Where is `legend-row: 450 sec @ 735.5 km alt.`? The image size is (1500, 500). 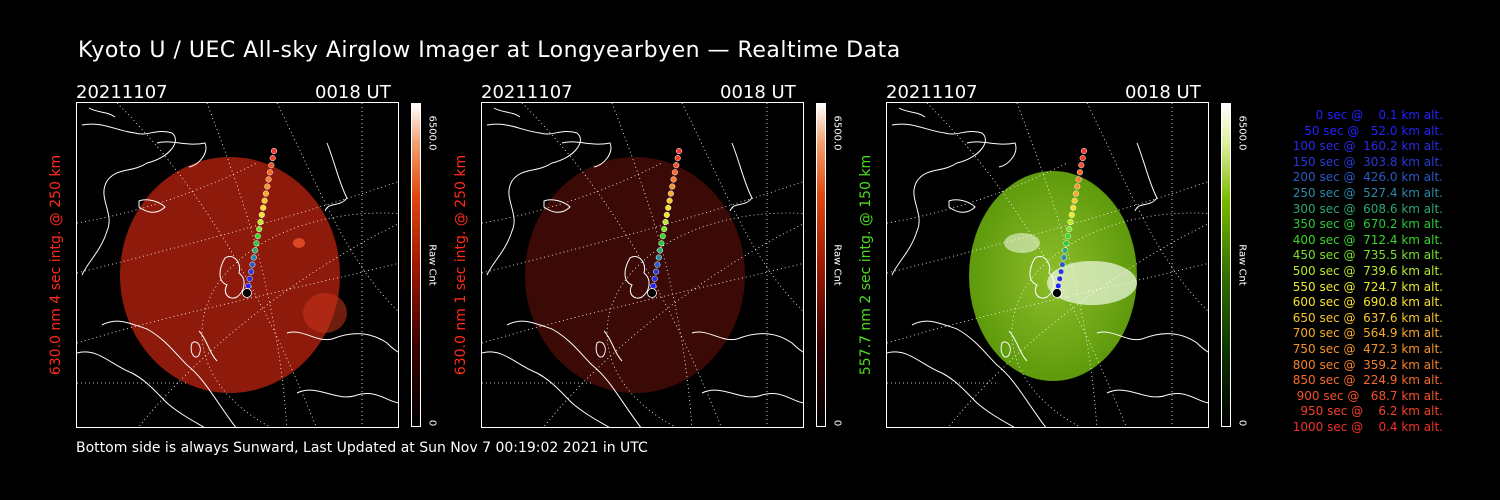
legend-row: 450 sec @ 735.5 km alt. is located at coordinates (1365, 255).